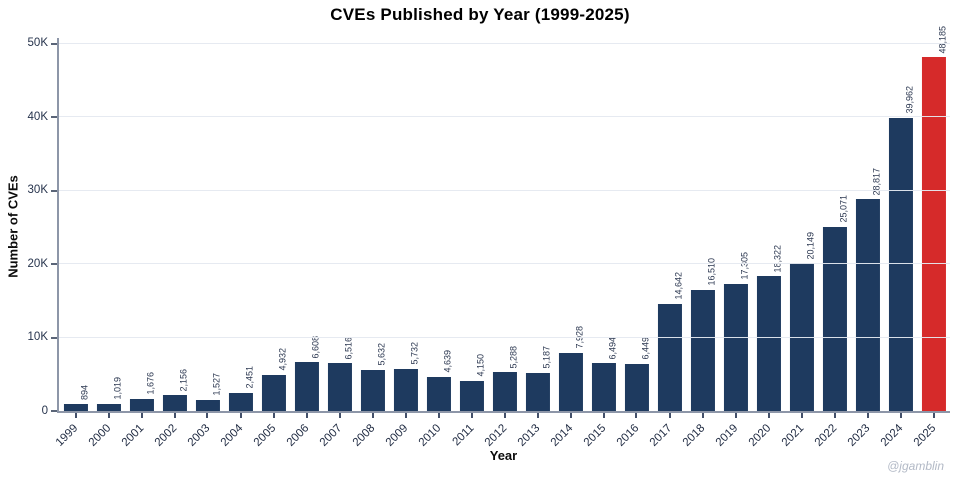  I want to click on bar-value-label: 6,449, so click(645, 348).